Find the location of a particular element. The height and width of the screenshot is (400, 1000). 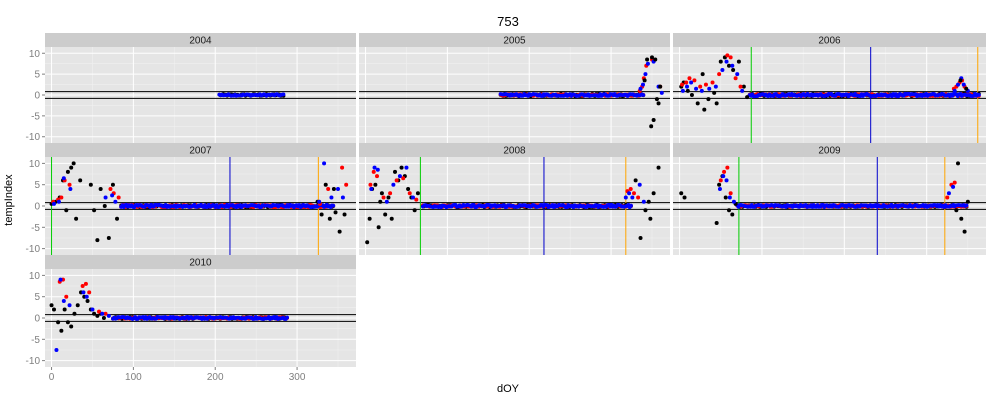

facet-panel-2006: 2006 is located at coordinates (829, 88).